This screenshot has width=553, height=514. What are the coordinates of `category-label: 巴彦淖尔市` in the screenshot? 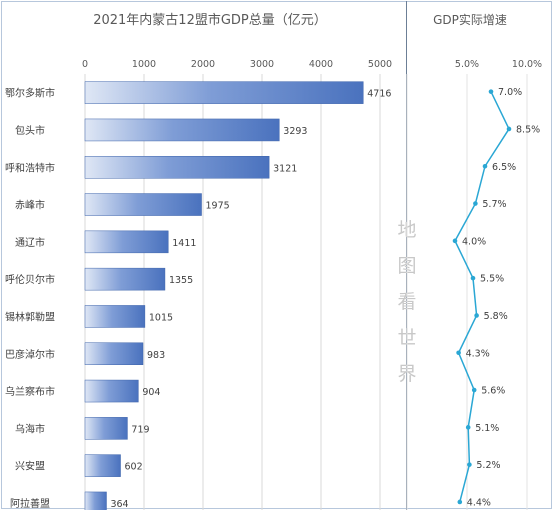 It's located at (30, 354).